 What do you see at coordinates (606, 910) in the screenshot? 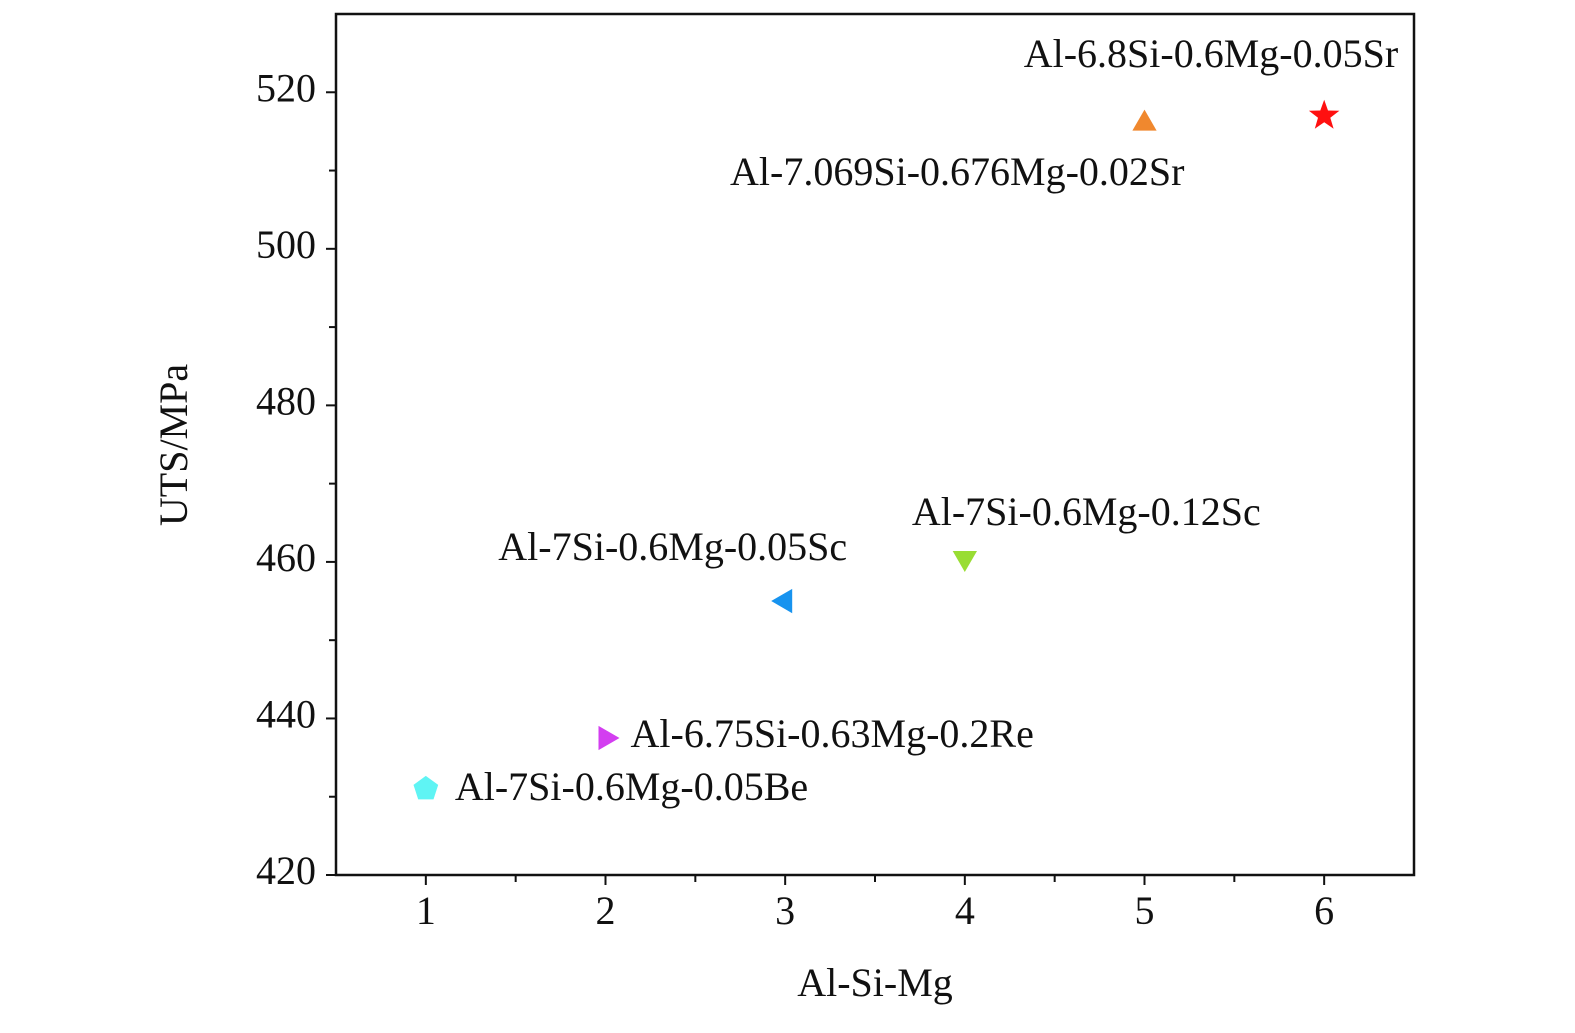
I see `x-tick-label: 2` at bounding box center [606, 910].